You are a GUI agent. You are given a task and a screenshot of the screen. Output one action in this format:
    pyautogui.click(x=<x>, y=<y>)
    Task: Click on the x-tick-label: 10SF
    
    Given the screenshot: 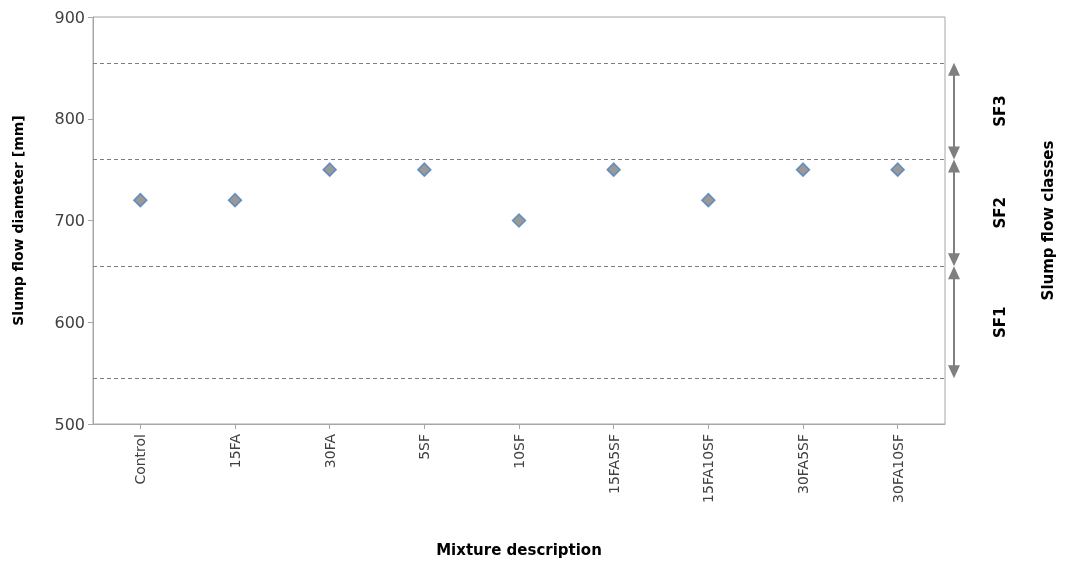 What is the action you would take?
    pyautogui.click(x=519, y=451)
    